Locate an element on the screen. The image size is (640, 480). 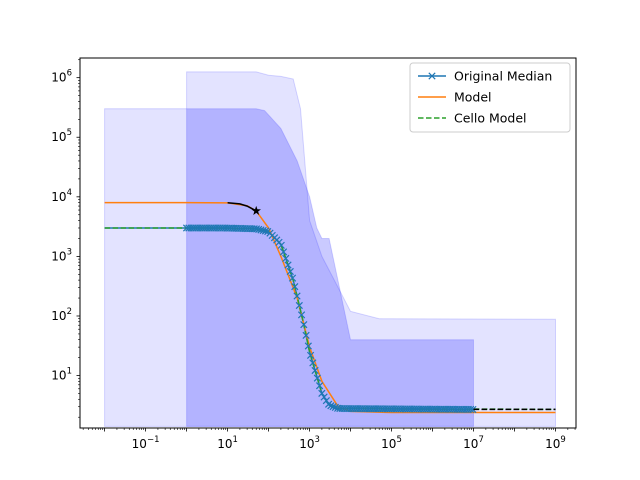
x-axis-ticks: 10⁻¹ 10¹ 10³ 10⁵ 10⁷ 10⁹ is located at coordinates (329, 439).